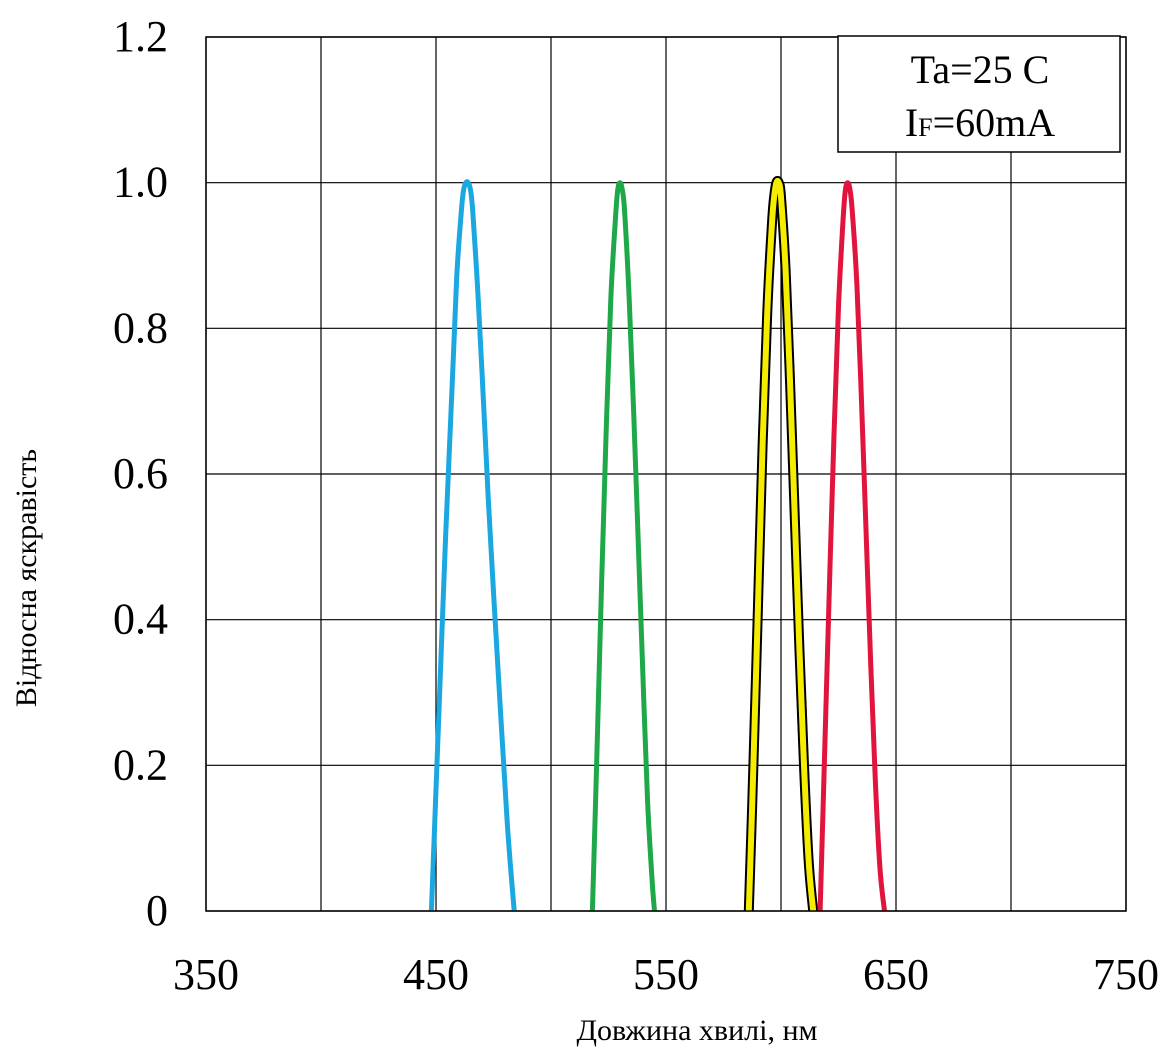  What do you see at coordinates (206, 974) in the screenshot?
I see `x-tick-label: 350` at bounding box center [206, 974].